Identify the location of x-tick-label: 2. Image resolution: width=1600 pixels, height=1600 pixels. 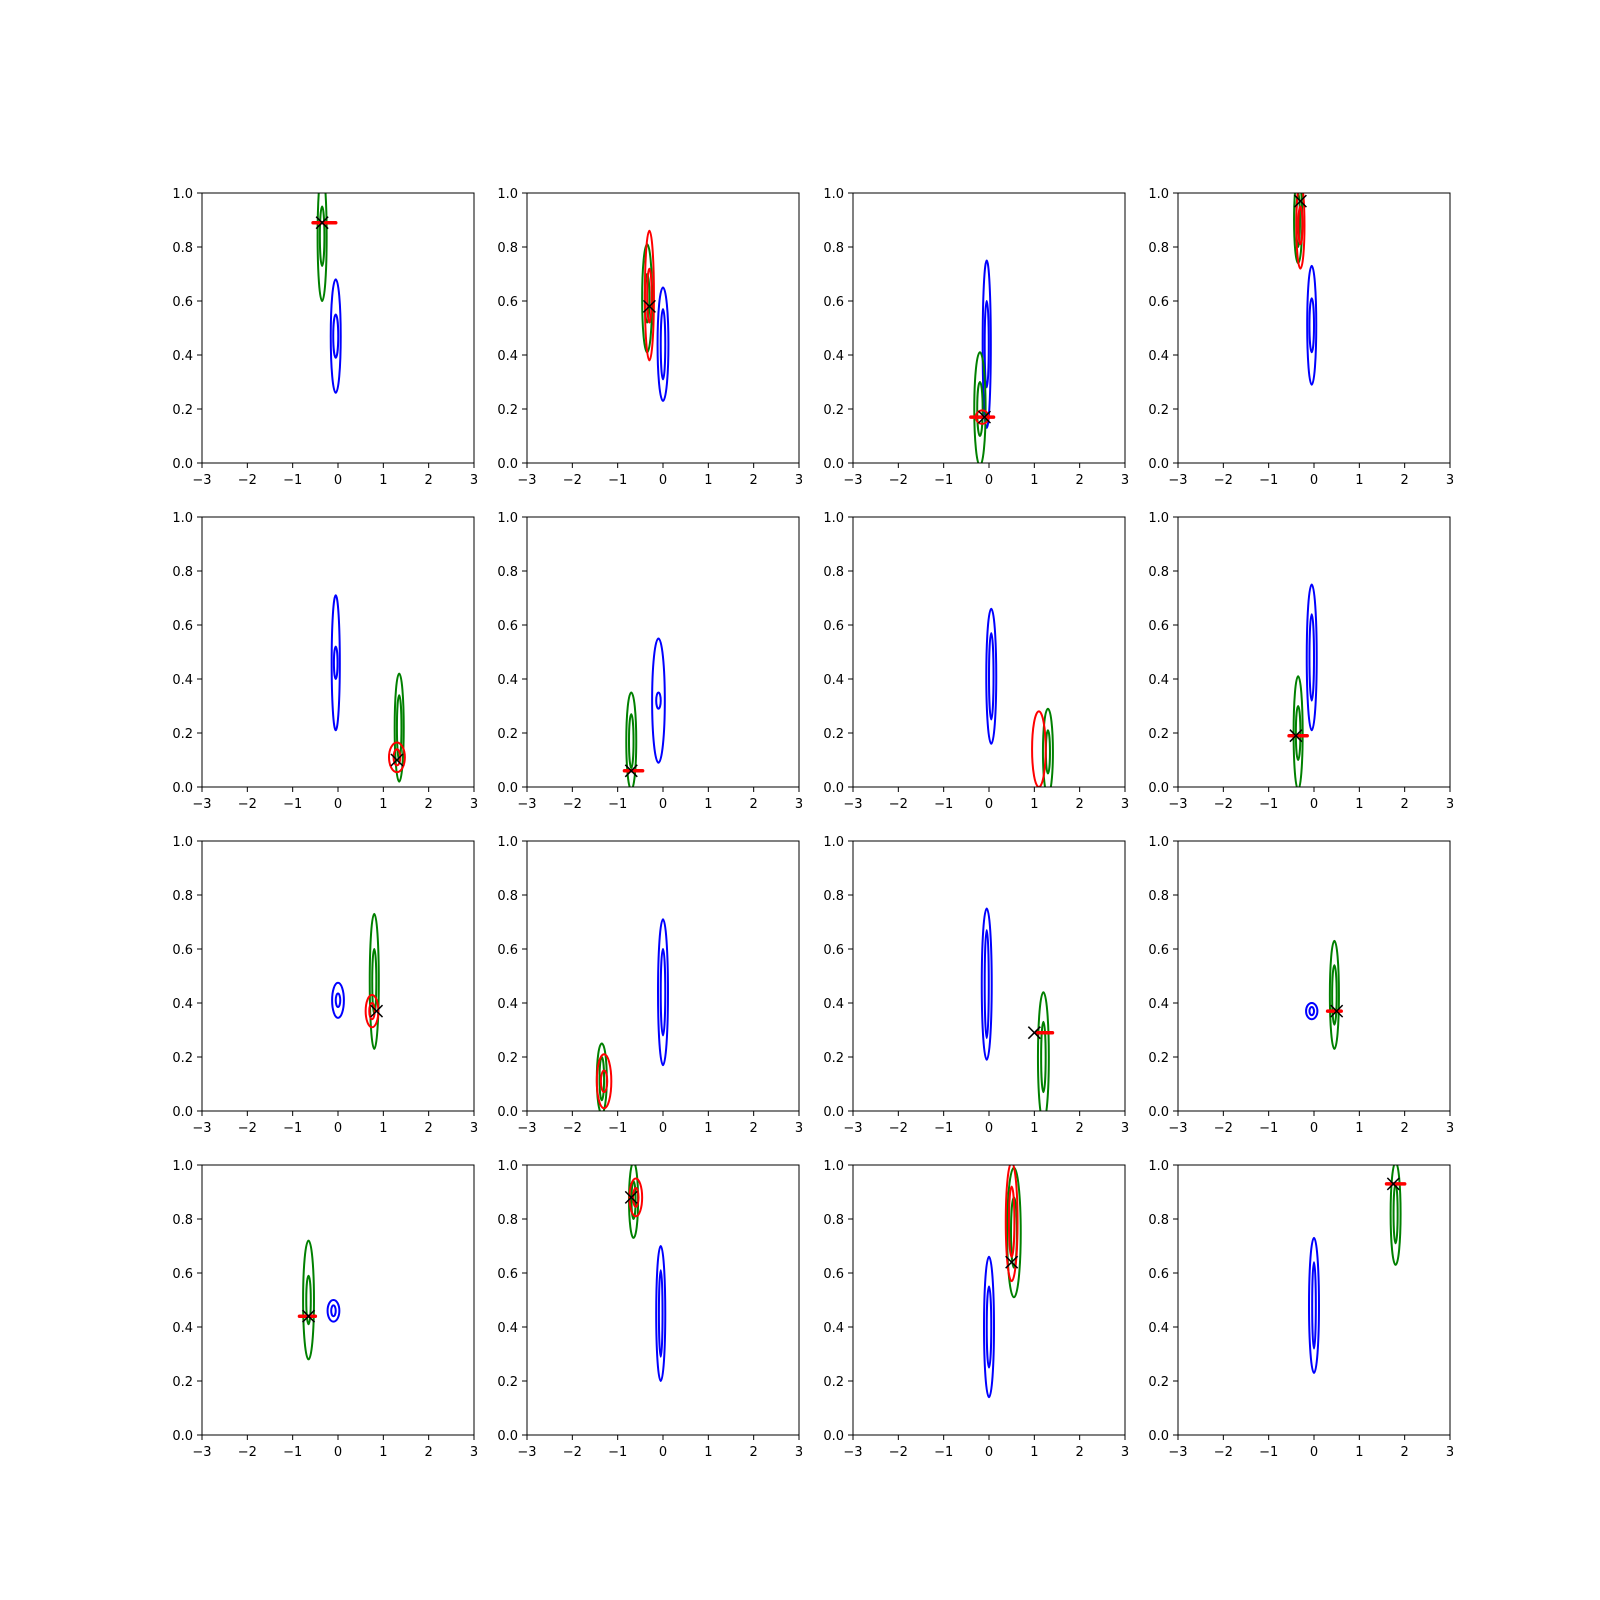
(1405, 1452).